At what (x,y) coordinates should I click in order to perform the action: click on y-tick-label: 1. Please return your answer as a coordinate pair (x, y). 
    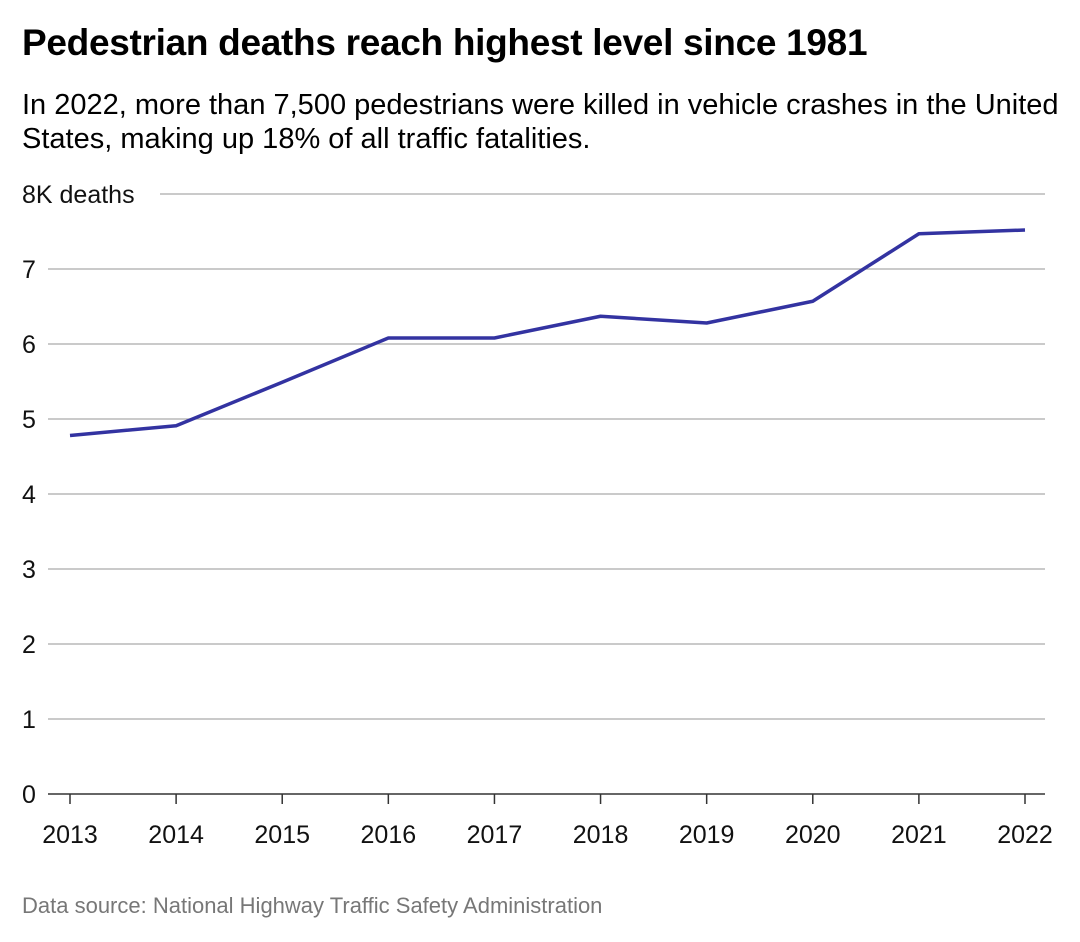
    Looking at the image, I should click on (29, 720).